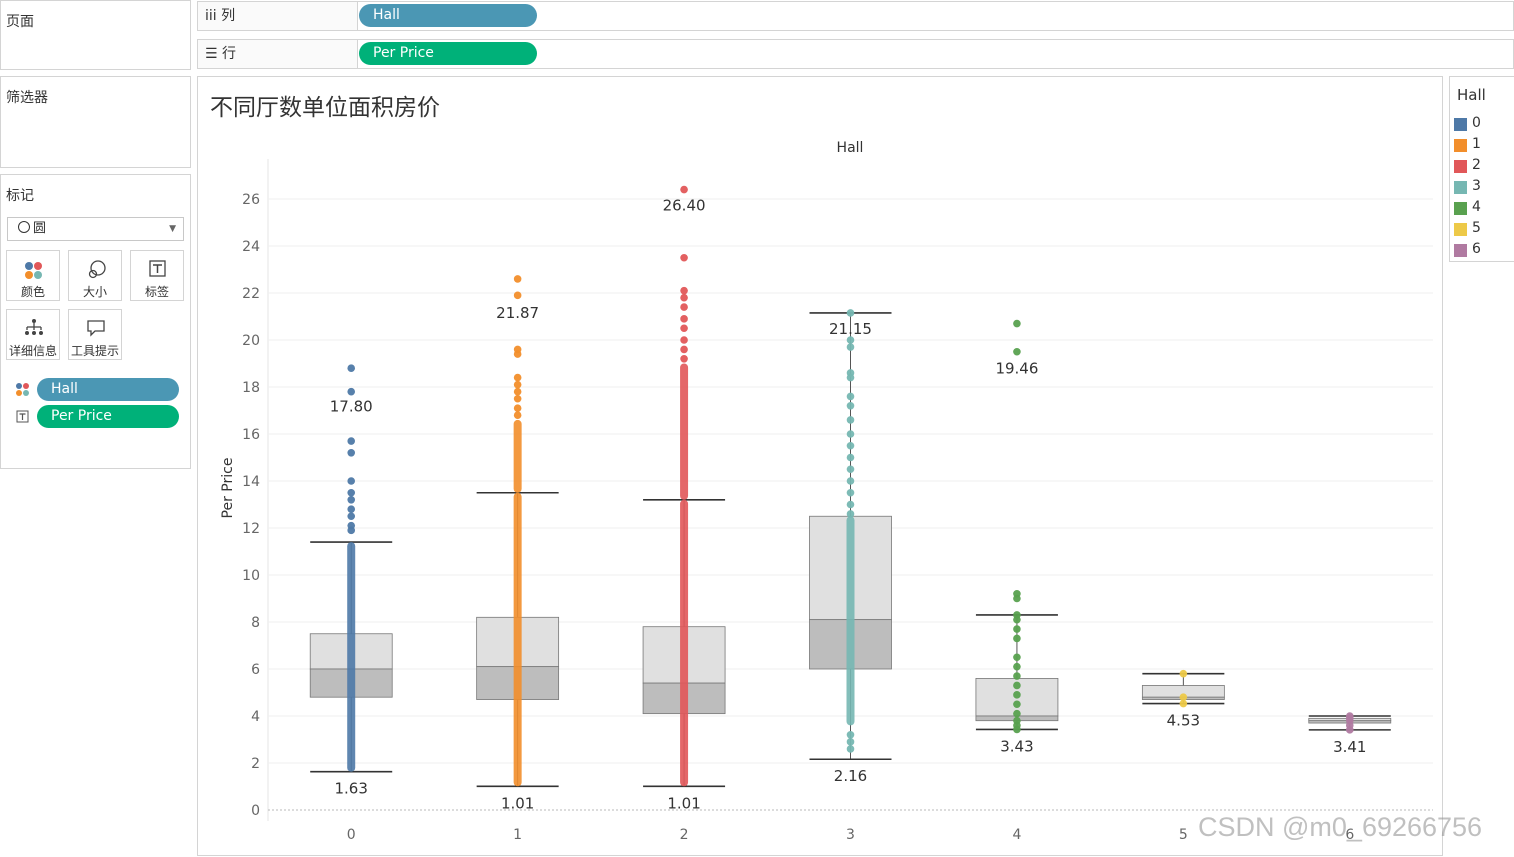 The image size is (1514, 857). Describe the element at coordinates (228, 488) in the screenshot. I see `y-axis-title: Per Price` at that location.